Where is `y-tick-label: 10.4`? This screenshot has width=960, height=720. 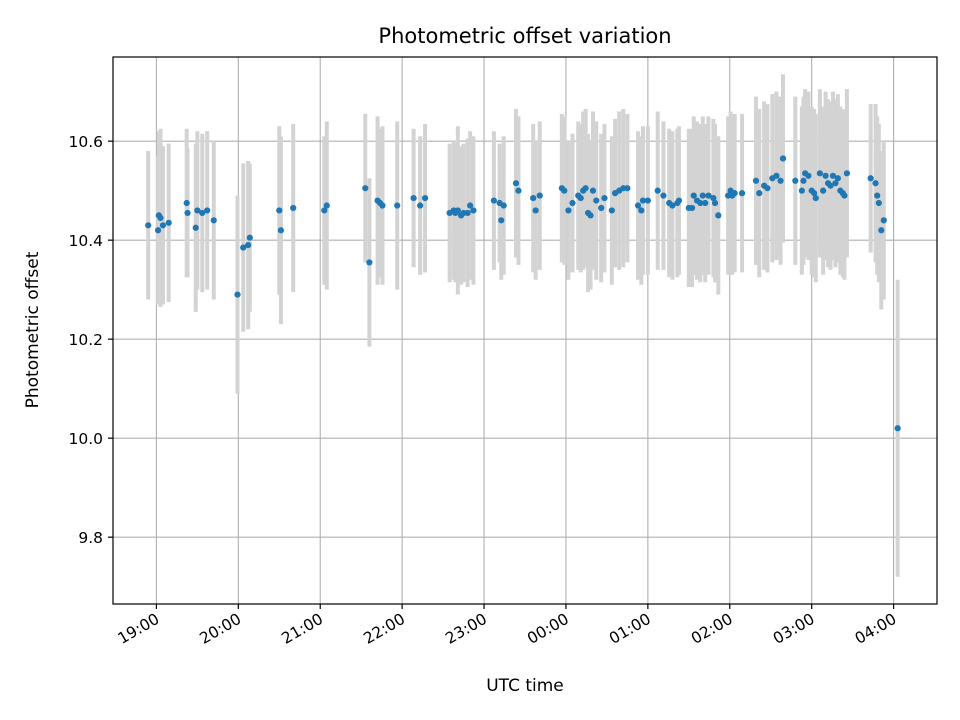 y-tick-label: 10.4 is located at coordinates (85, 241).